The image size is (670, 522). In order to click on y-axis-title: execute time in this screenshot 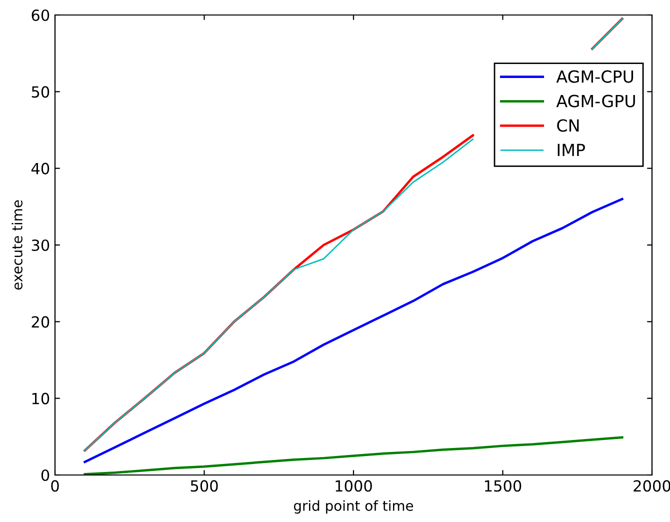, I will do `click(17, 245)`.